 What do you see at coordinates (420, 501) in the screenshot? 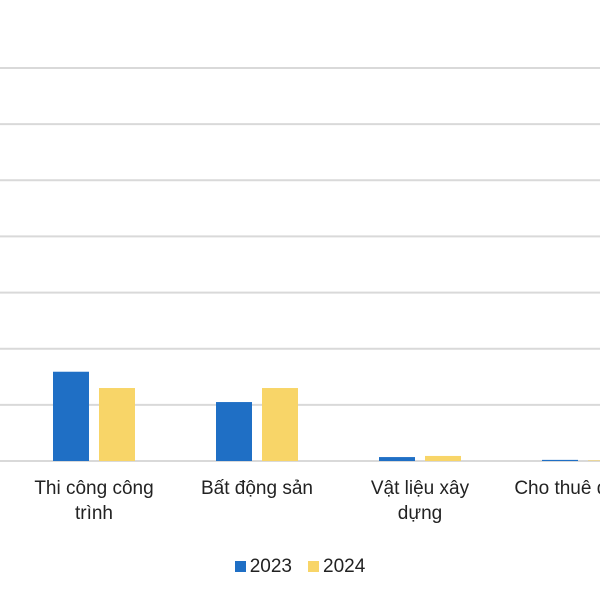
I see `x-tick-label: Vật liệu xây dựng` at bounding box center [420, 501].